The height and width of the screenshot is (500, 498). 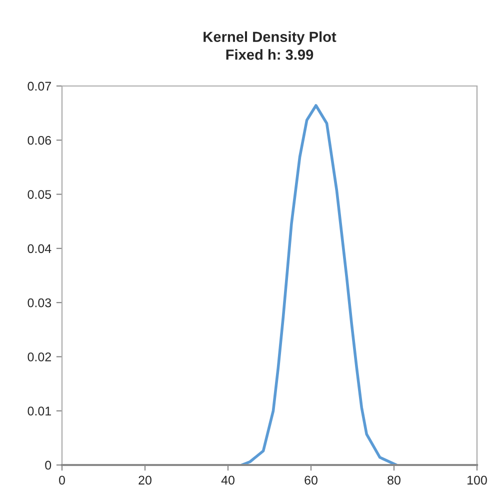 I want to click on y-tick-label: 0.02, so click(x=39, y=357).